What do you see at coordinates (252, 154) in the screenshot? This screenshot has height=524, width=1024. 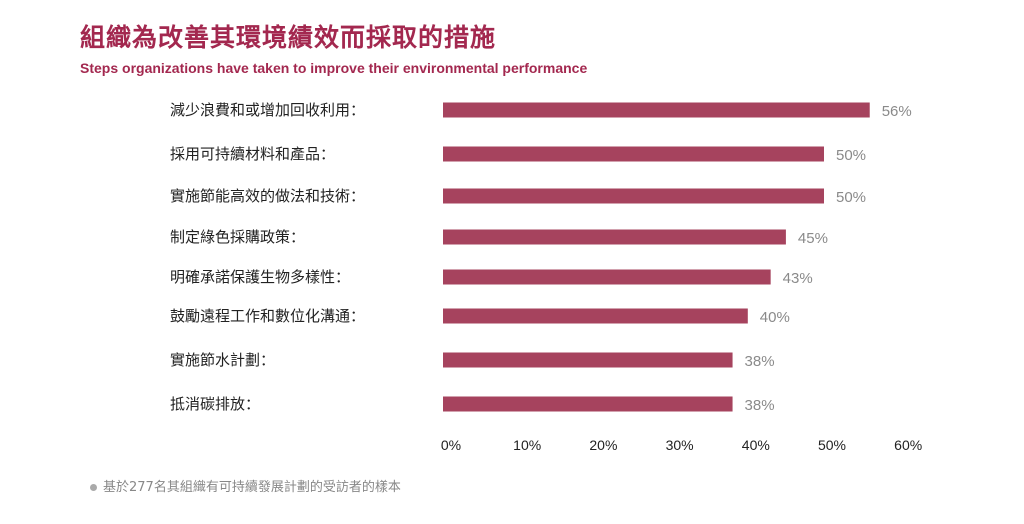 I see `category-label: 採用可持續材料和產品：` at bounding box center [252, 154].